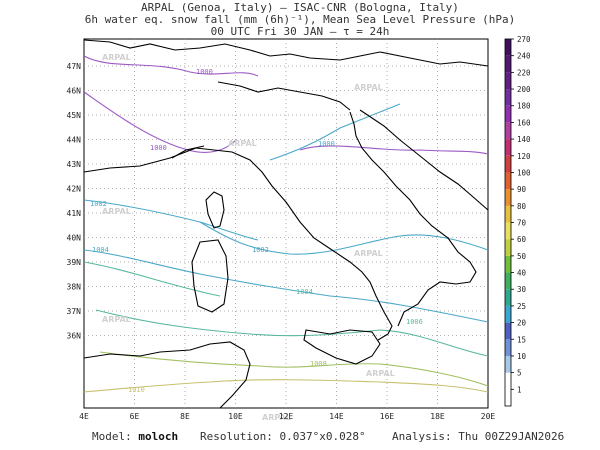 The height and width of the screenshot is (450, 600). I want to click on coastline-sicily, so click(342, 347).